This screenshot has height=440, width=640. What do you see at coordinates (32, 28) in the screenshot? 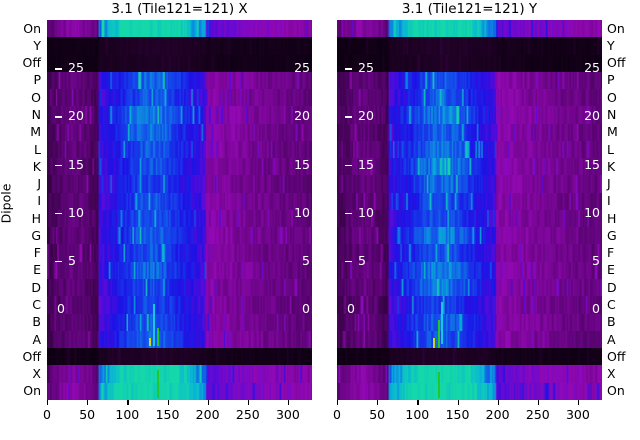
I see `y-label-0-on: On` at bounding box center [32, 28].